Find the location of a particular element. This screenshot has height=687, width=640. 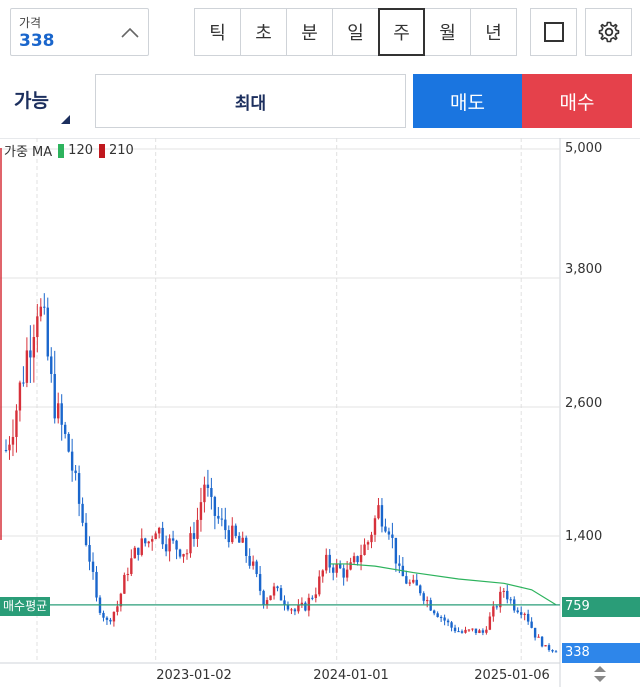

y-tick-label: 3,800 is located at coordinates (584, 269).